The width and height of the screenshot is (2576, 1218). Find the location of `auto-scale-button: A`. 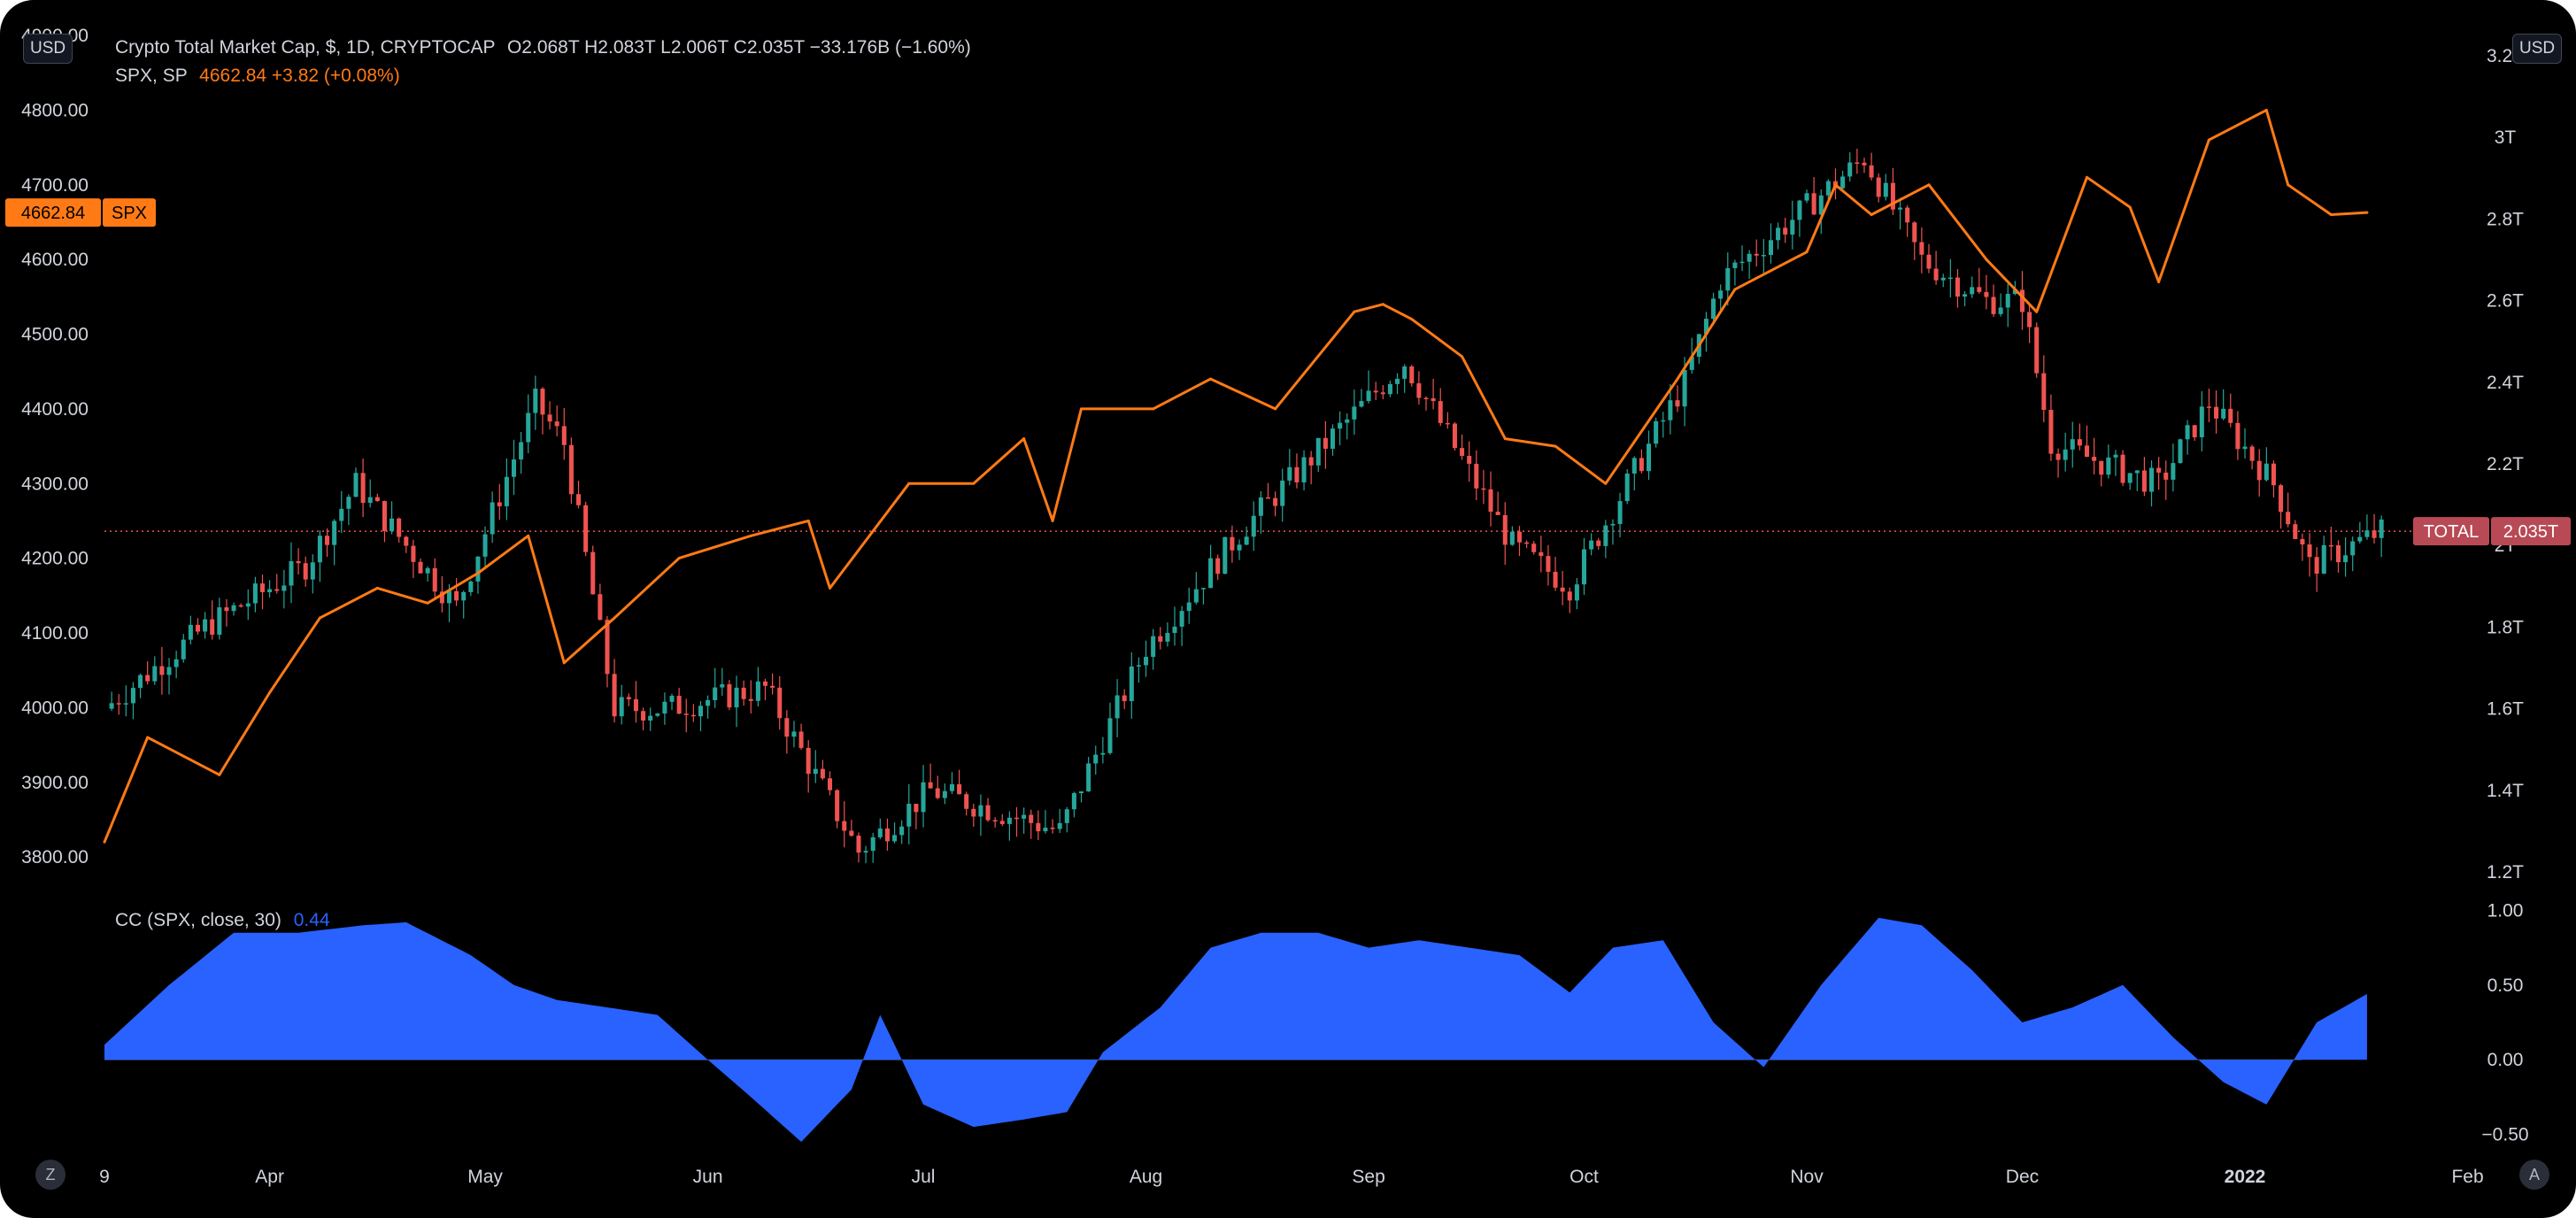

auto-scale-button: A is located at coordinates (2534, 1175).